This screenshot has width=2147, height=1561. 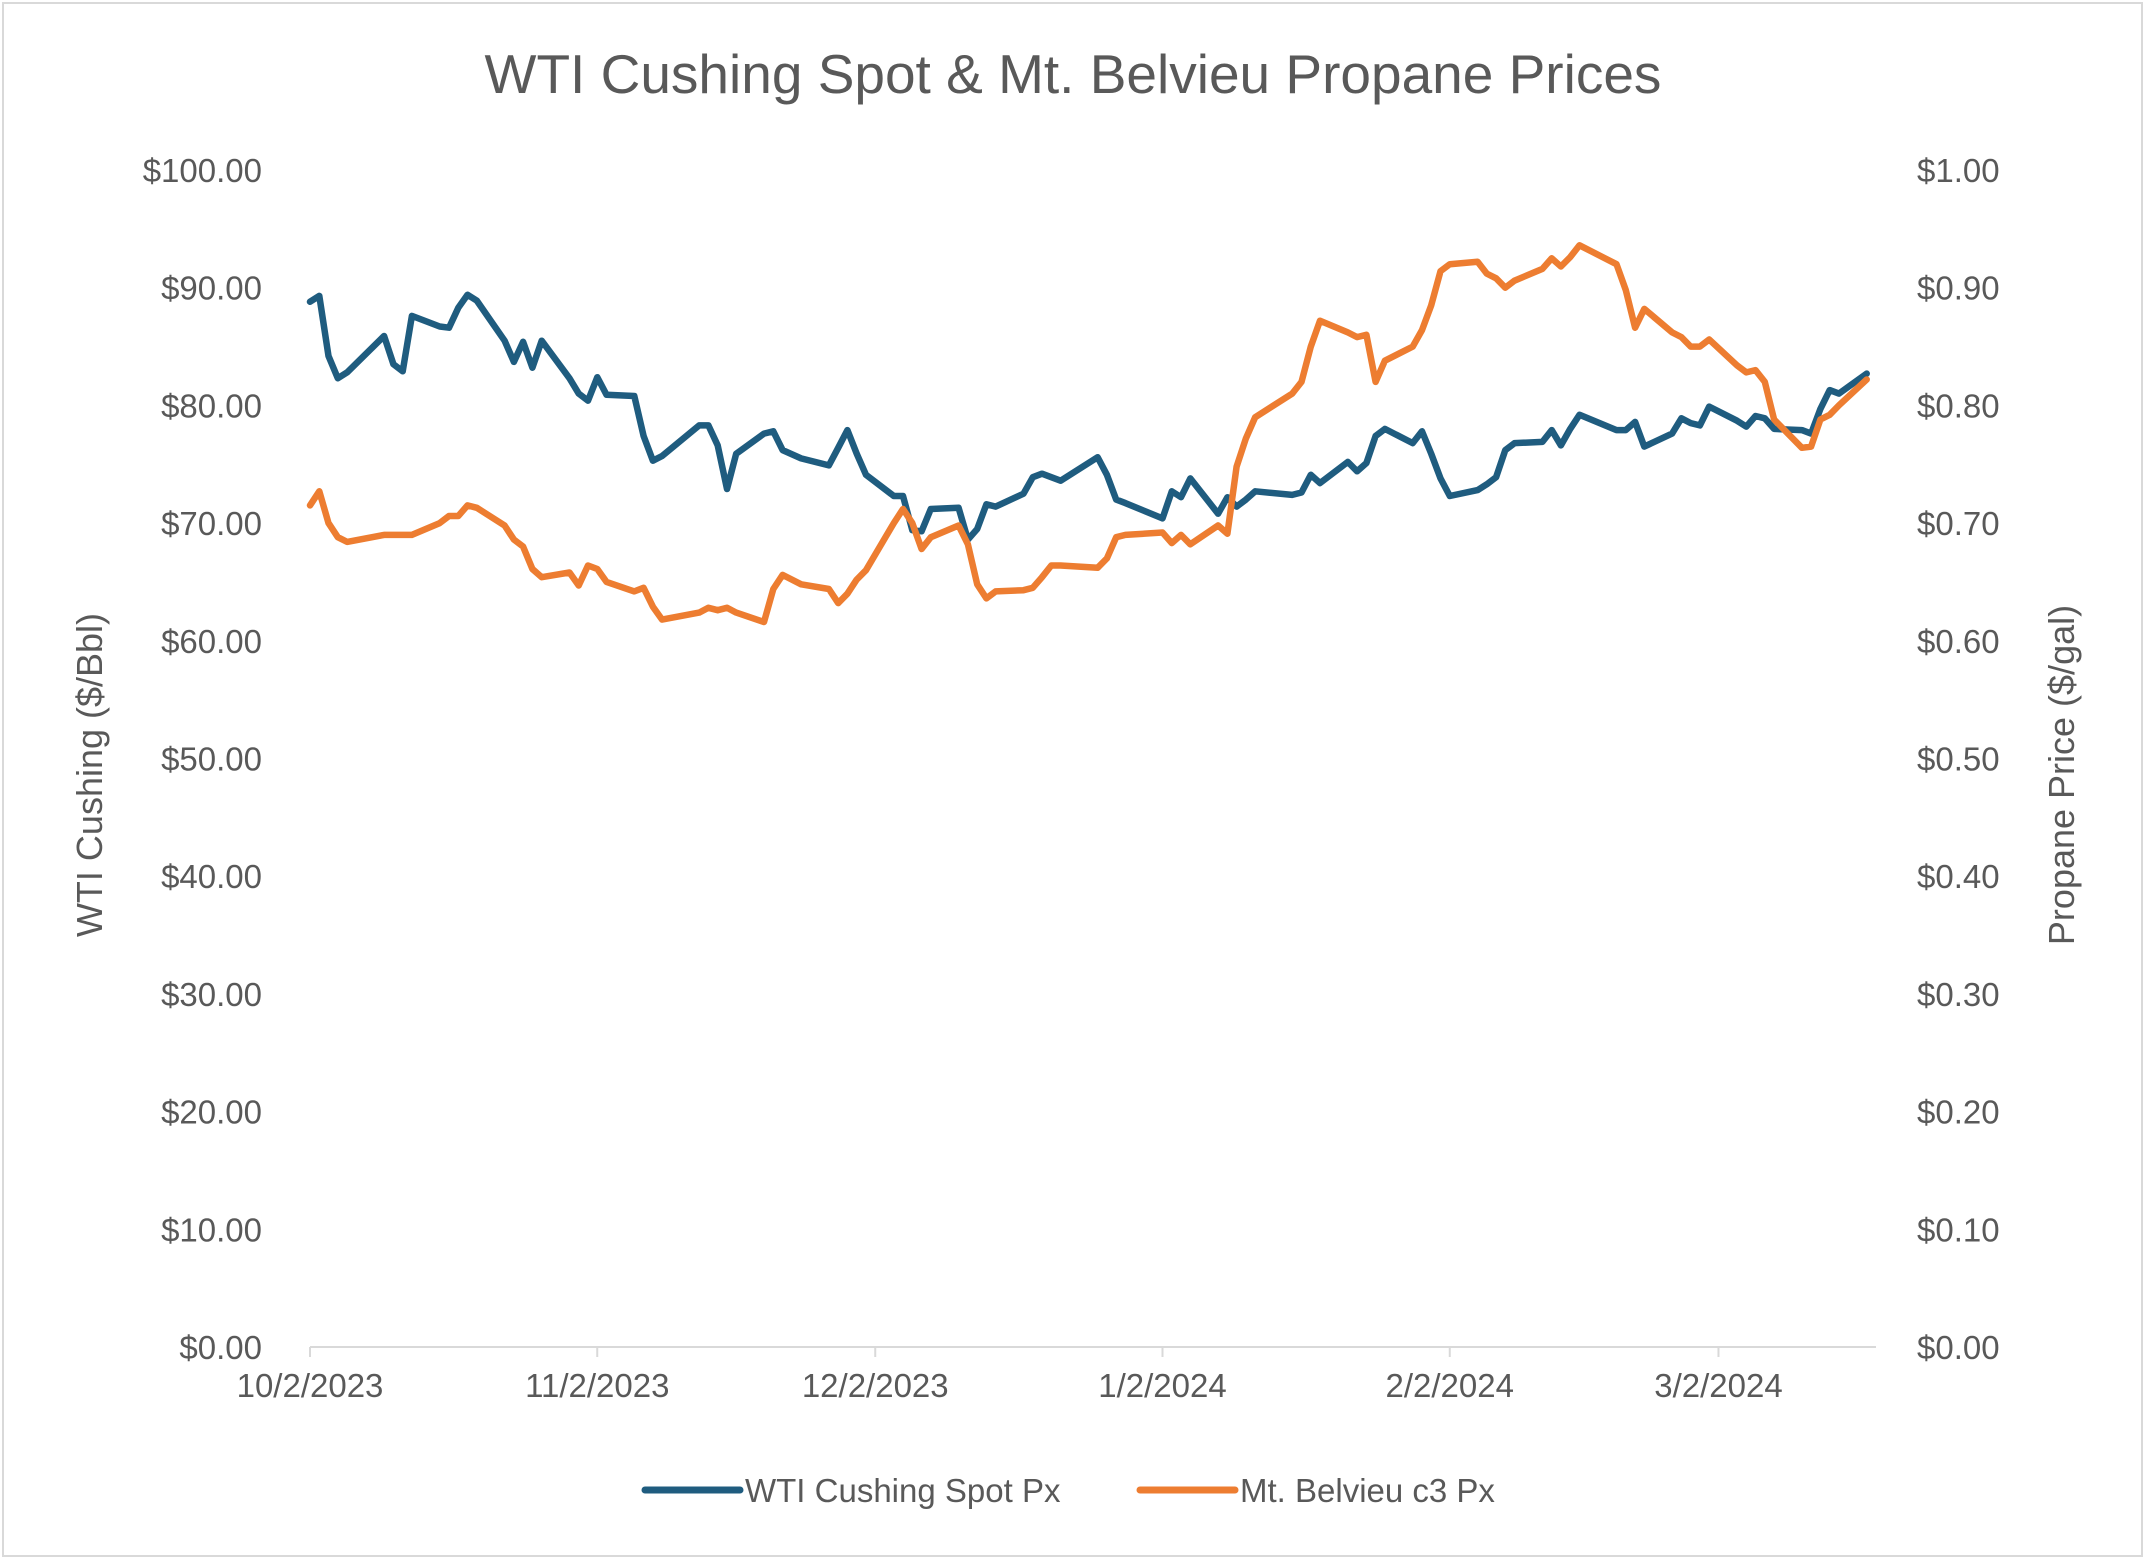 What do you see at coordinates (597, 1385) in the screenshot?
I see `x-tick-label: 11/2/2023` at bounding box center [597, 1385].